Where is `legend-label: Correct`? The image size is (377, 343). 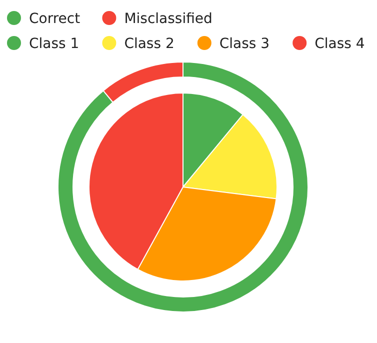
legend-label: Correct is located at coordinates (55, 19).